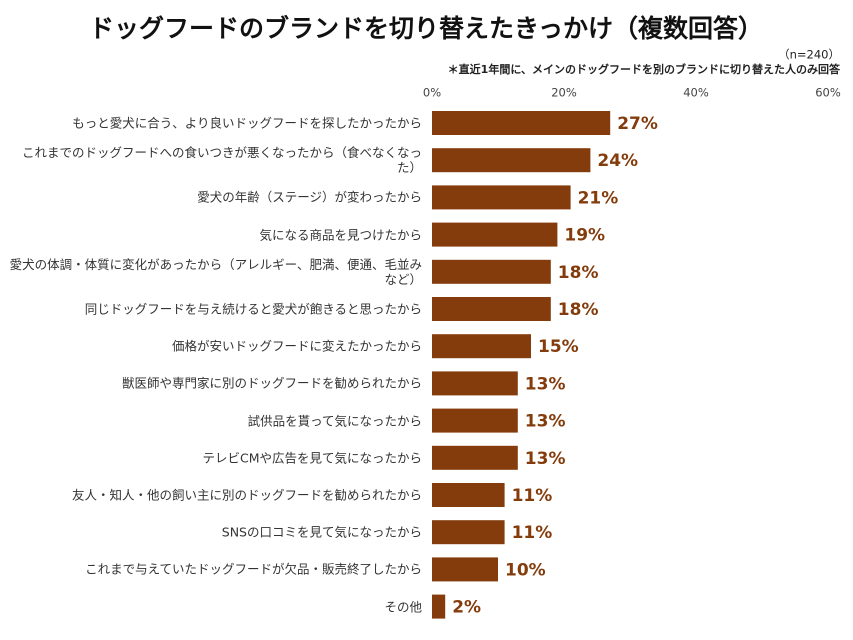  What do you see at coordinates (246, 495) in the screenshot?
I see `category-label: 友人・知人・他の飼い主に別のドッグフードを勧められたから` at bounding box center [246, 495].